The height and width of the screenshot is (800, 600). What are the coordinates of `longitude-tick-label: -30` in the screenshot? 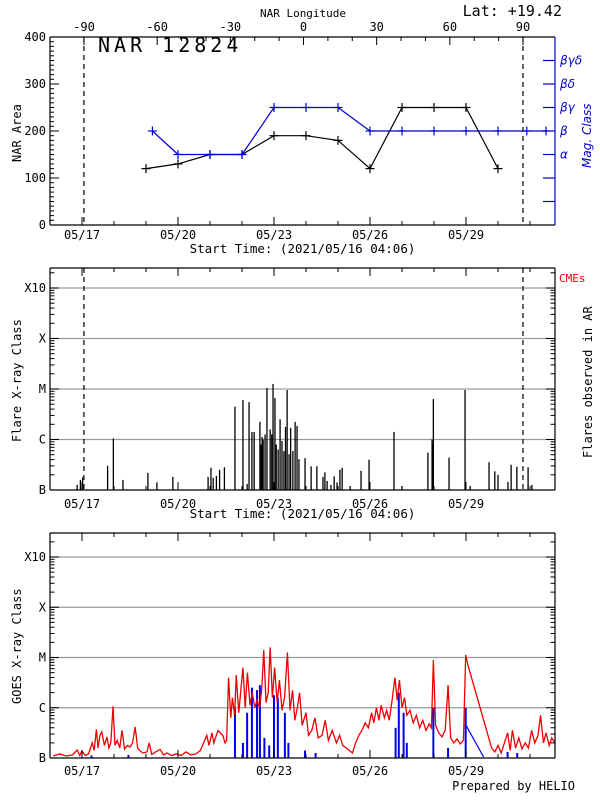 It's located at (230, 27).